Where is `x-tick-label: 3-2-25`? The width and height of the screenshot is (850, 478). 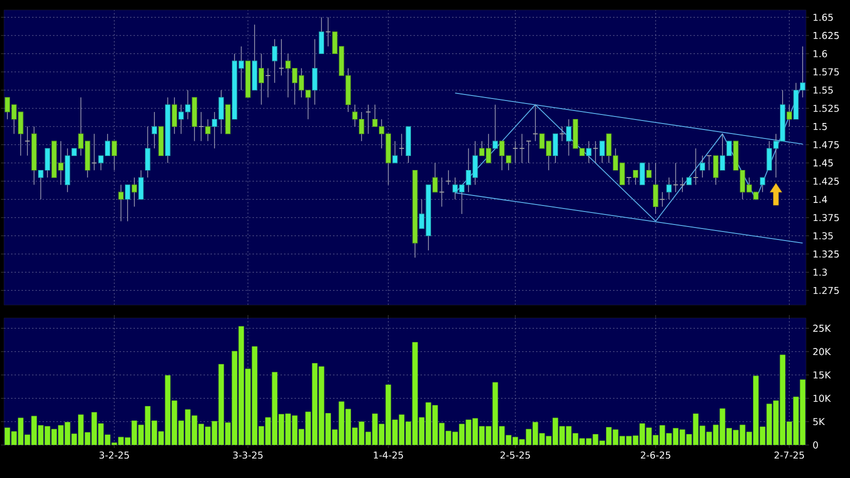 x-tick-label: 3-2-25 is located at coordinates (114, 455).